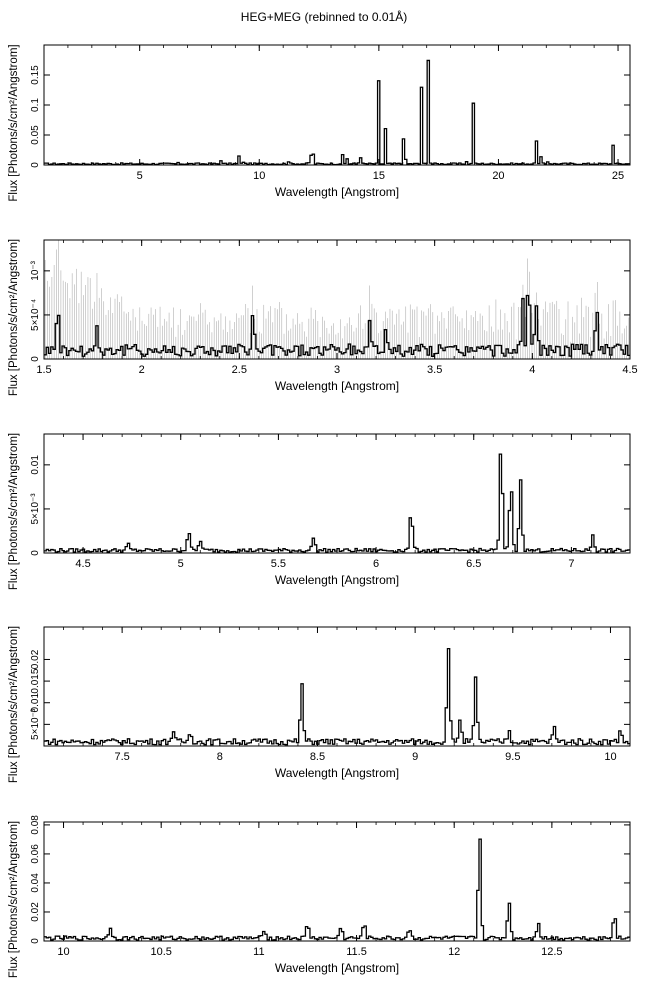 This screenshot has height=991, width=648. Describe the element at coordinates (160, 952) in the screenshot. I see `x-tick-label: 10.5` at that location.